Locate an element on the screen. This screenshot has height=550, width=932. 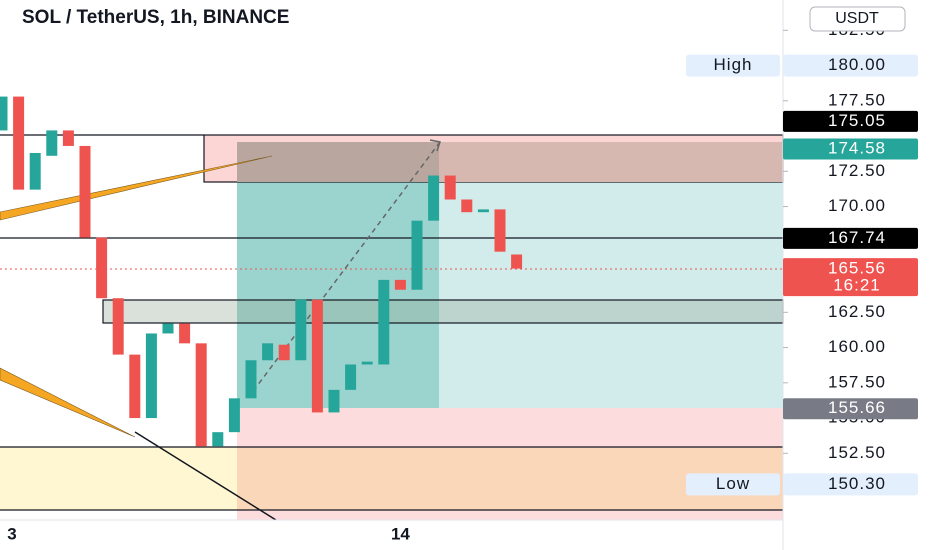
x-tick-label: 14 is located at coordinates (400, 533).